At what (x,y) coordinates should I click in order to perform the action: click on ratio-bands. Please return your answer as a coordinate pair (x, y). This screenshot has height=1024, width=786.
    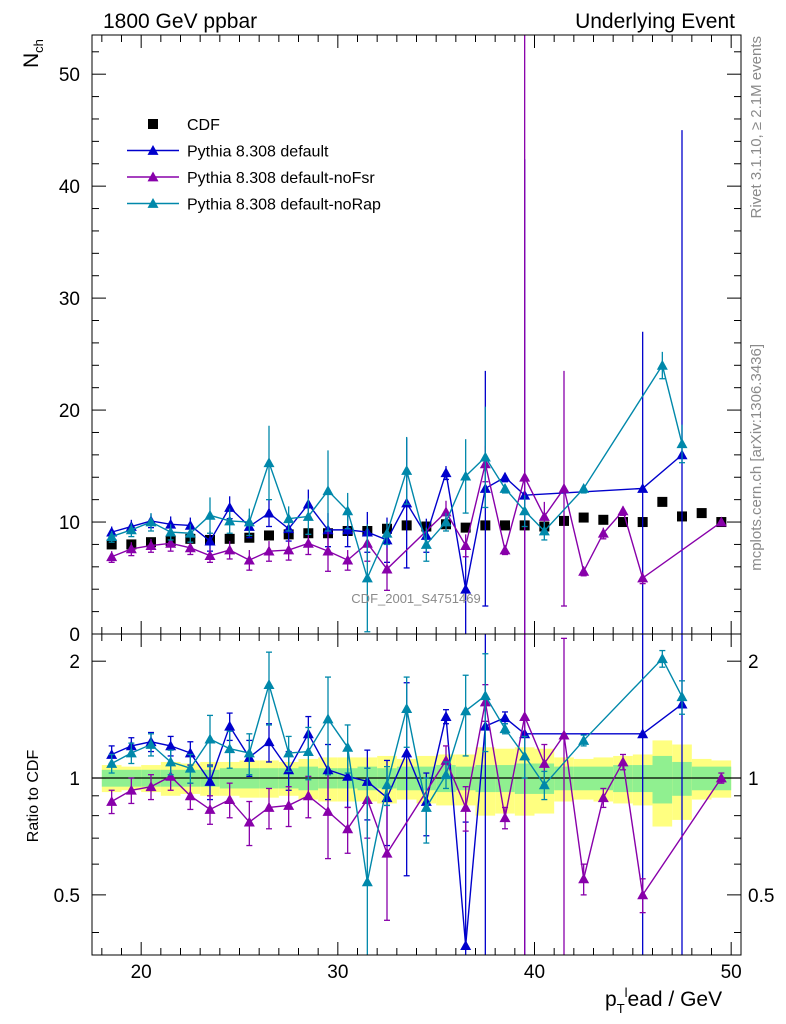
    Looking at the image, I should click on (416, 783).